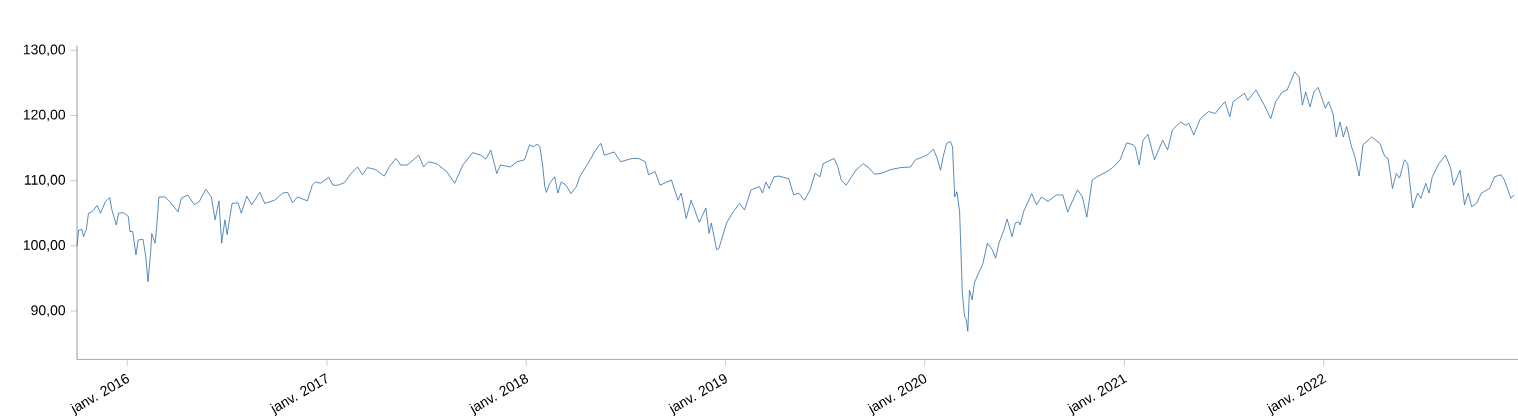 Image resolution: width=1518 pixels, height=420 pixels. What do you see at coordinates (48, 311) in the screenshot?
I see `y-tick-label: 90,00` at bounding box center [48, 311].